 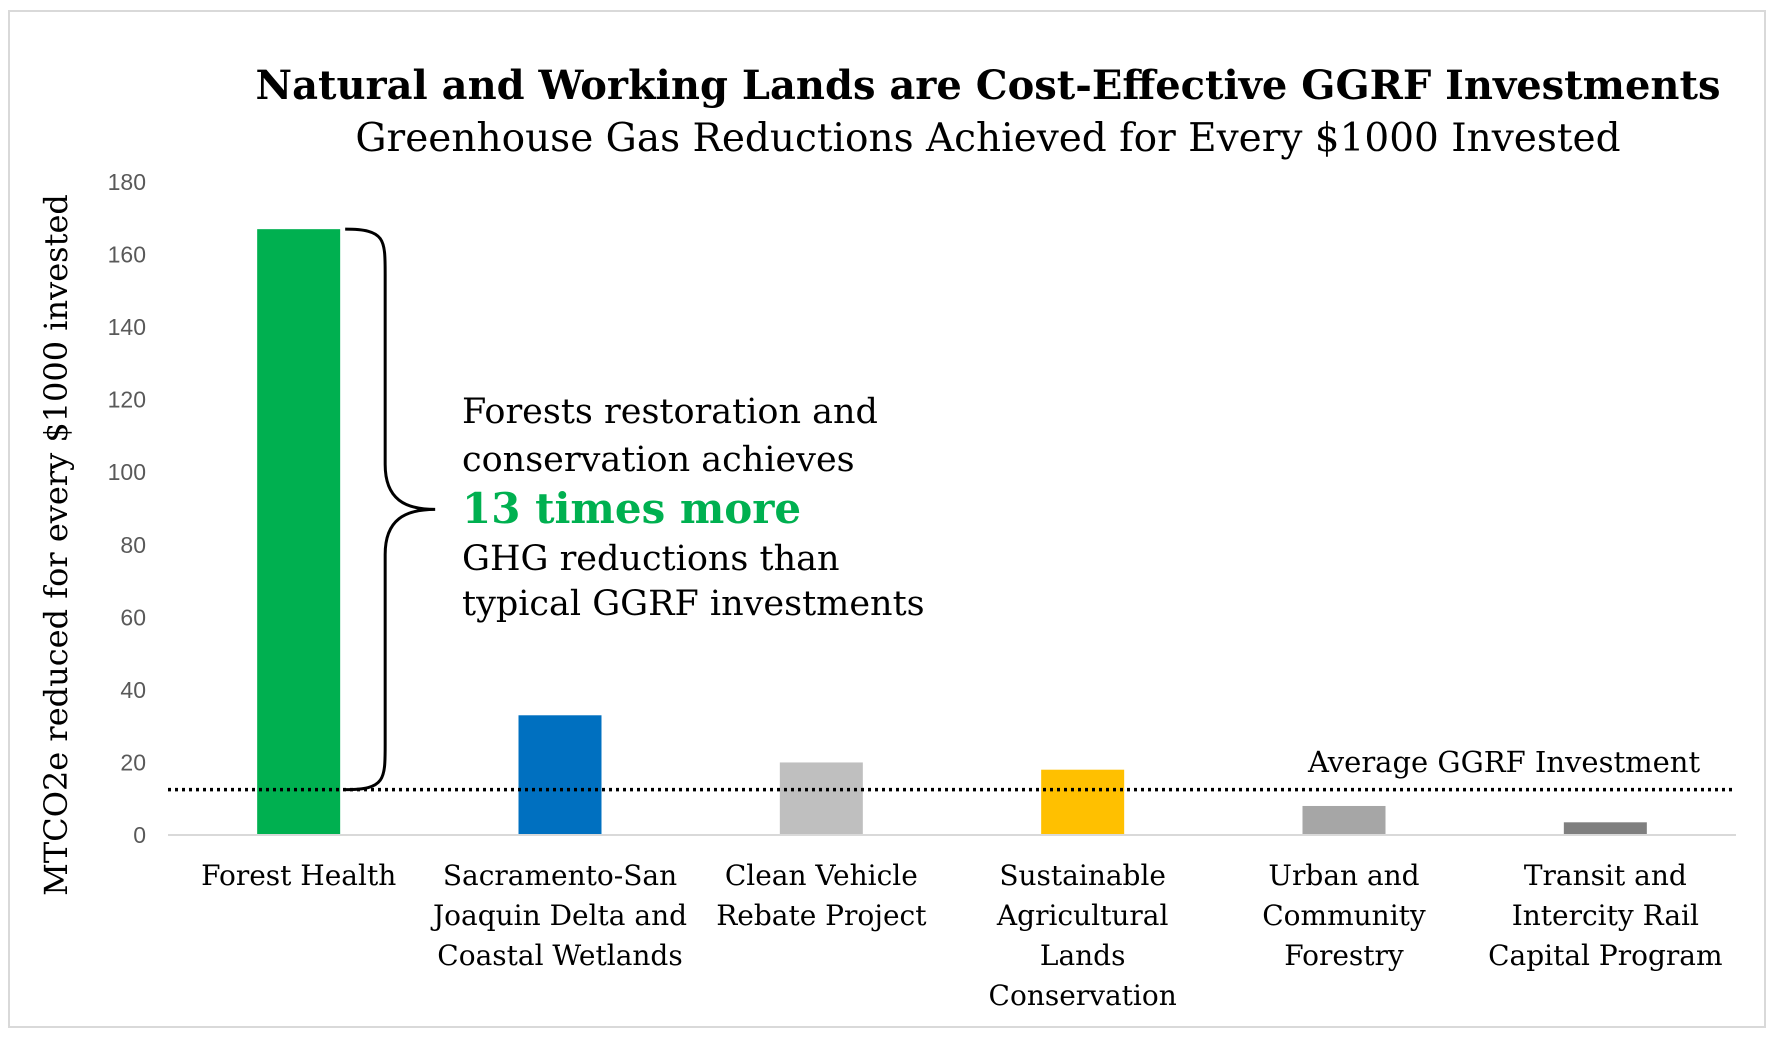 I want to click on y-tick-label: 180, so click(x=127, y=182).